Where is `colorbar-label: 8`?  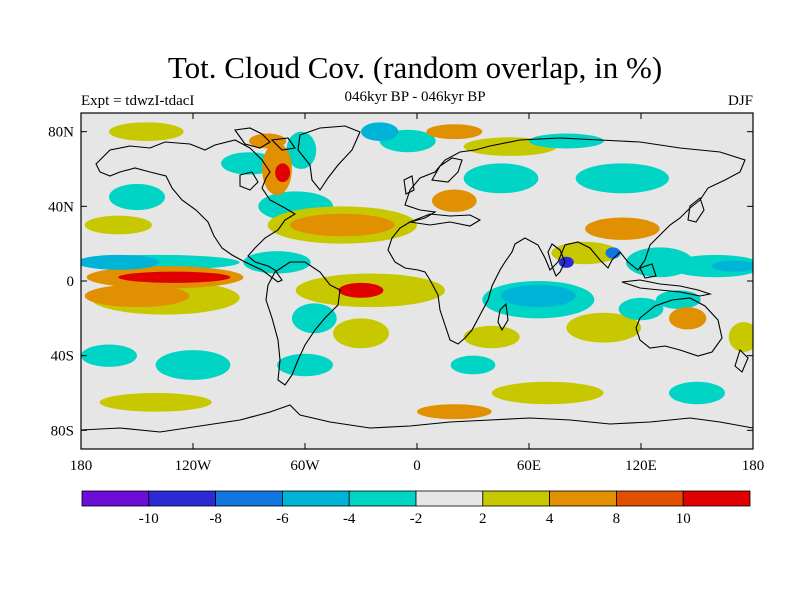 colorbar-label: 8 is located at coordinates (617, 519).